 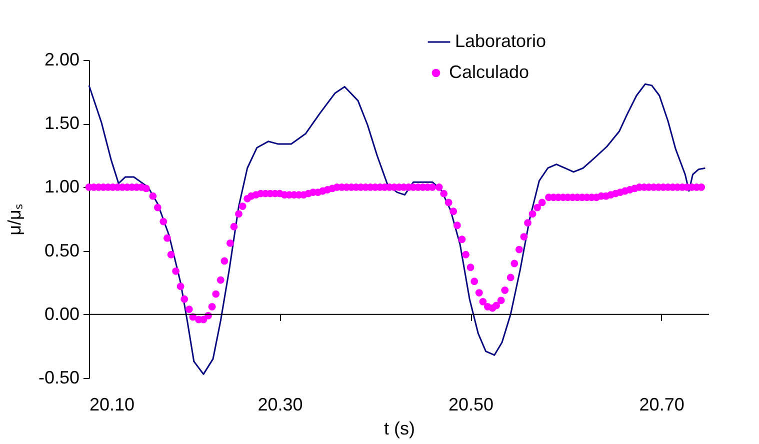 What do you see at coordinates (471, 404) in the screenshot?
I see `x-tick-label: 20.50` at bounding box center [471, 404].